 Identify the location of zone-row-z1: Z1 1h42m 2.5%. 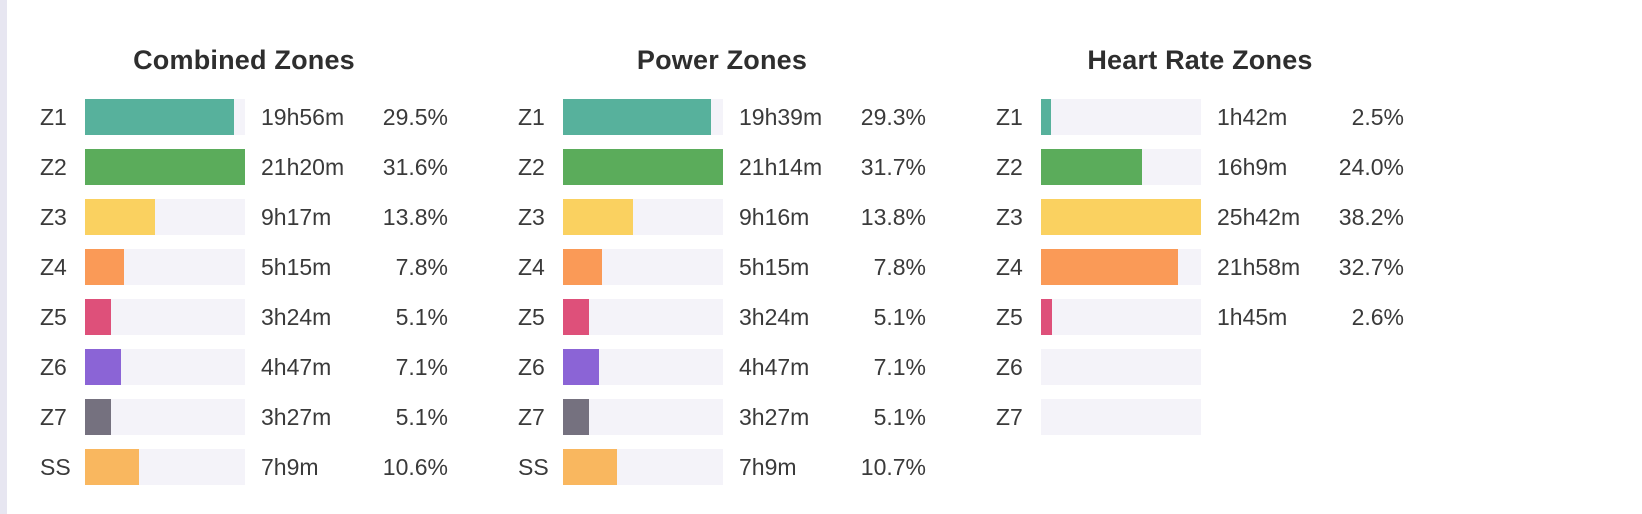
(1200, 117).